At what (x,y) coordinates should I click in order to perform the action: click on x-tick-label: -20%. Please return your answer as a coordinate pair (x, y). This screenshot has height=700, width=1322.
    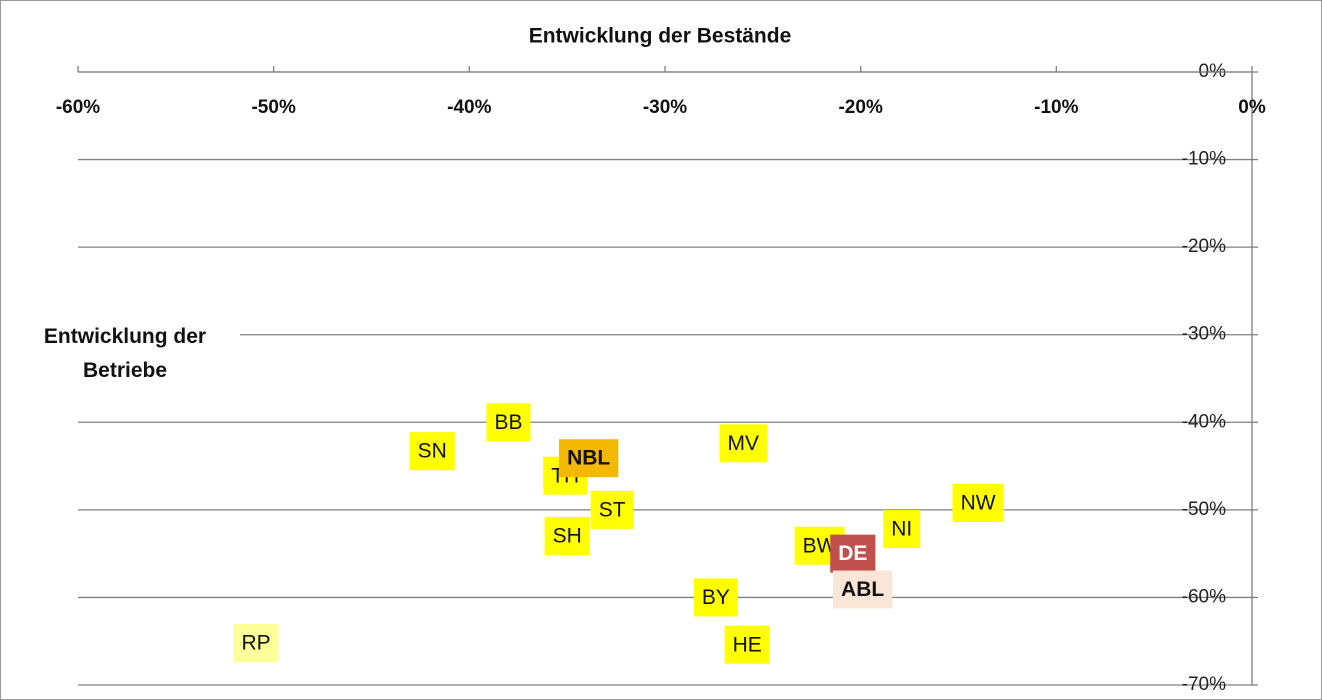
    Looking at the image, I should click on (860, 107).